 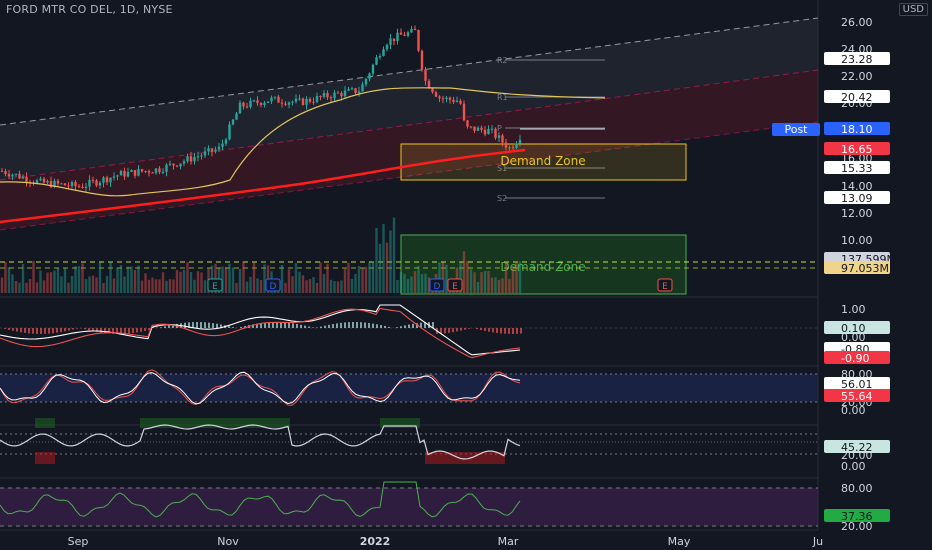 I want to click on osc-tick: 80.00, so click(x=857, y=488).